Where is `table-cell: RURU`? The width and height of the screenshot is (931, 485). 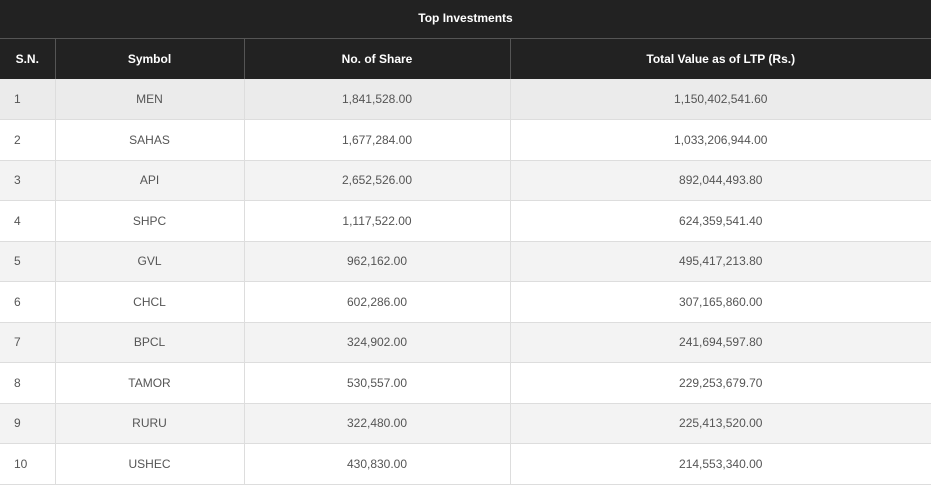
table-cell: RURU is located at coordinates (149, 423).